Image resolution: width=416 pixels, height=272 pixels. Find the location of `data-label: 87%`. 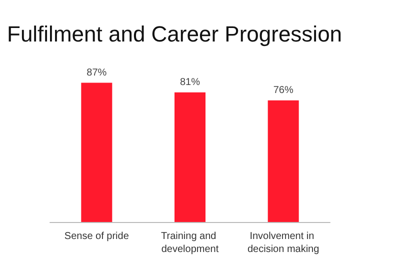

data-label: 87% is located at coordinates (96, 72).